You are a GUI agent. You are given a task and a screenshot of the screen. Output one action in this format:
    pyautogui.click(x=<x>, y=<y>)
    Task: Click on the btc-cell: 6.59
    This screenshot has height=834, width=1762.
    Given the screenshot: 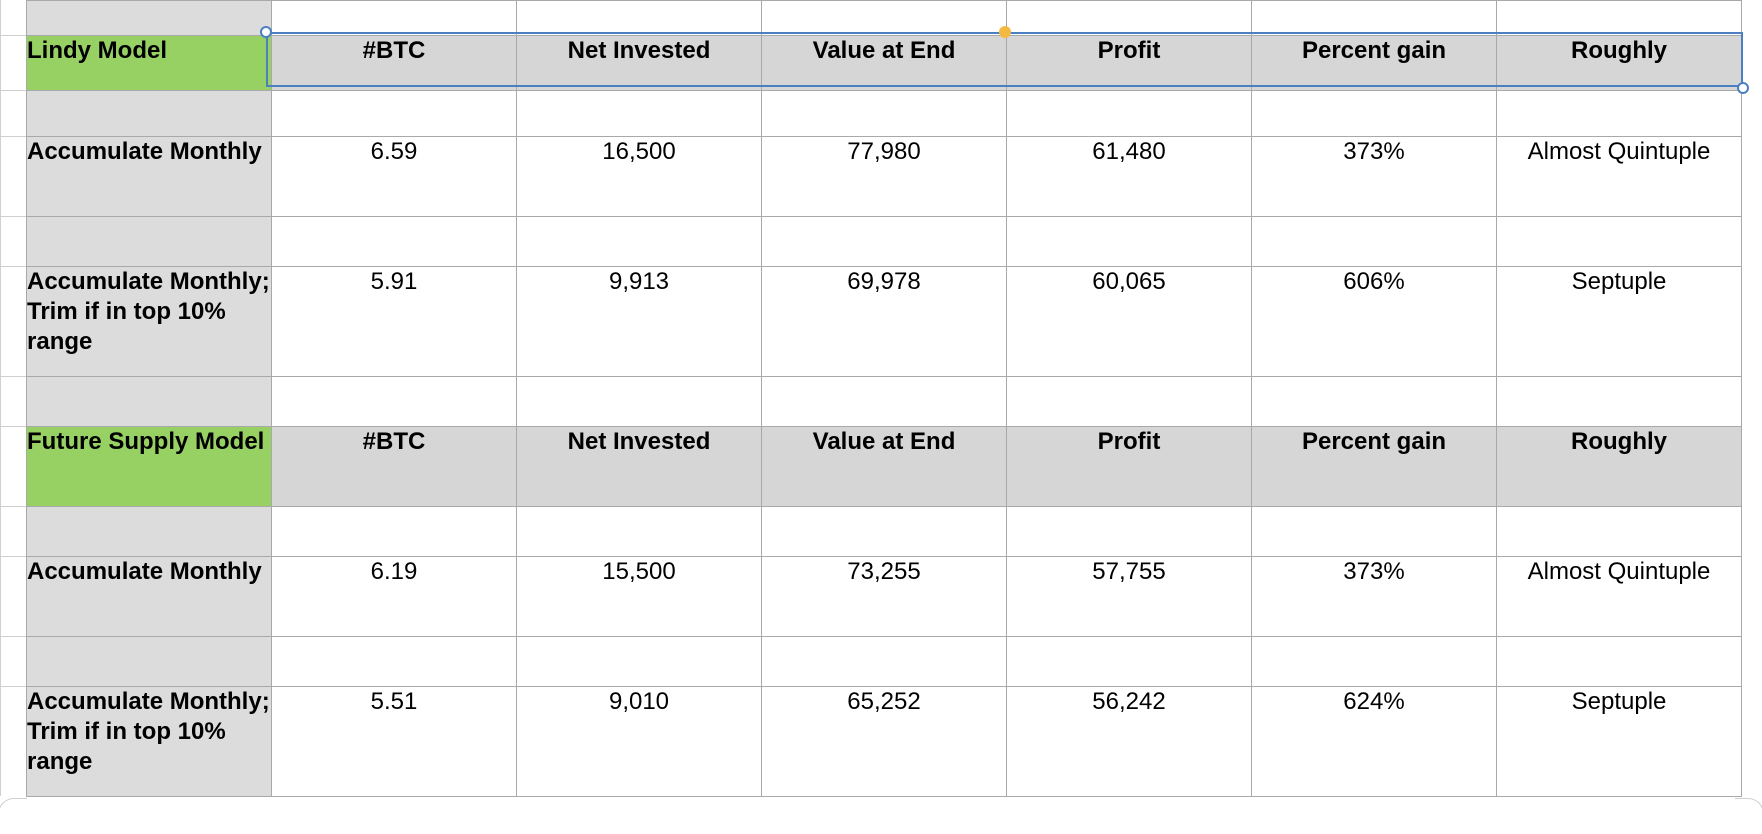 What is the action you would take?
    pyautogui.click(x=394, y=176)
    